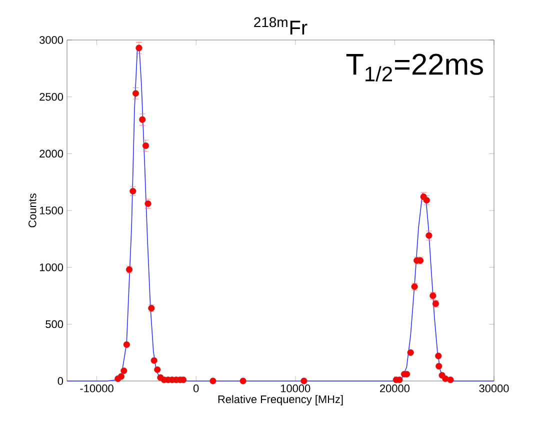 This screenshot has height=425, width=538. Describe the element at coordinates (52, 40) in the screenshot. I see `y-tick-label: 3000` at that location.